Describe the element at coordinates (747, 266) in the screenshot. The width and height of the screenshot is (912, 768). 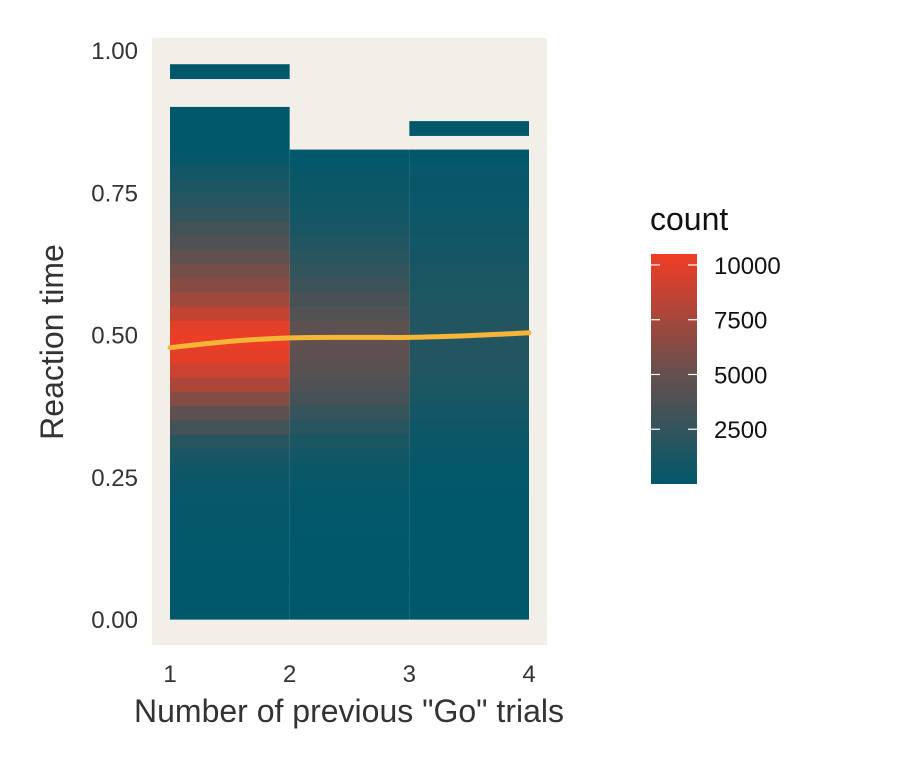
I see `colorbar-tick-label: 10000` at that location.